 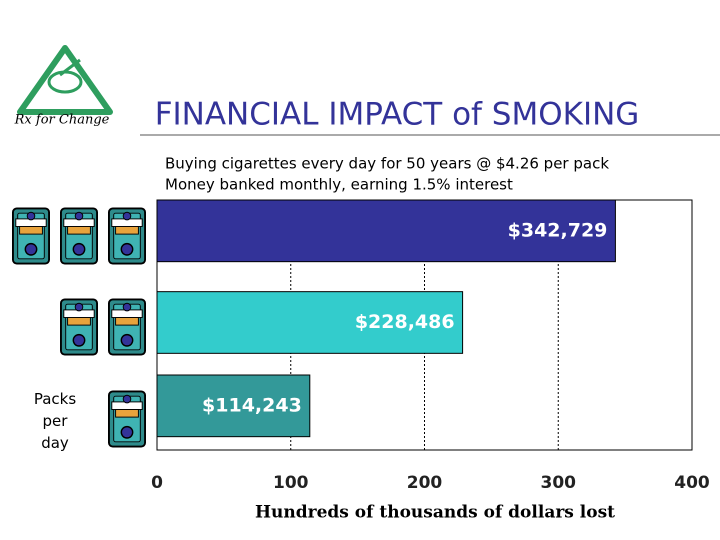 I want to click on x-axis-title: Hundreds of thousands of dollars lost, so click(x=435, y=513).